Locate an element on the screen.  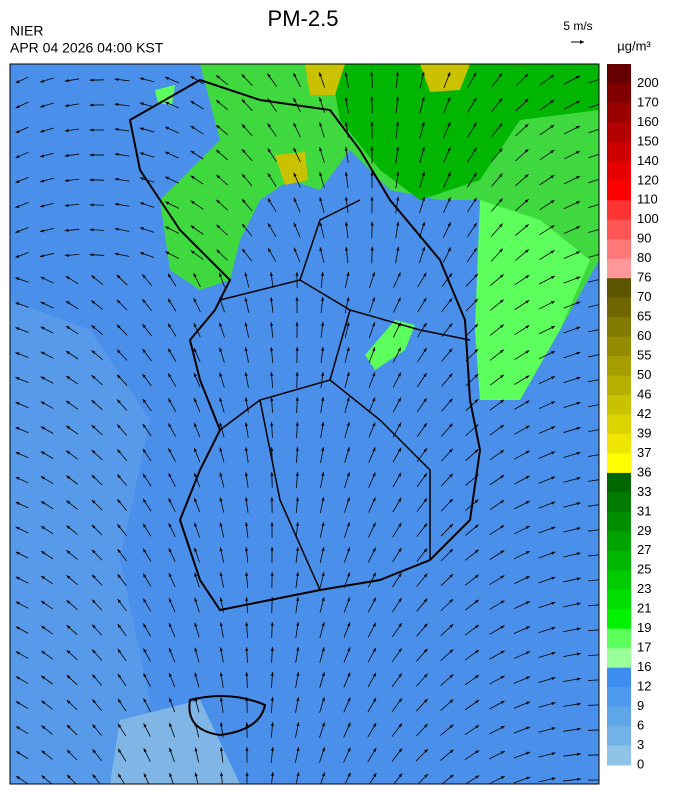
colorbar-label: 27 is located at coordinates (644, 549).